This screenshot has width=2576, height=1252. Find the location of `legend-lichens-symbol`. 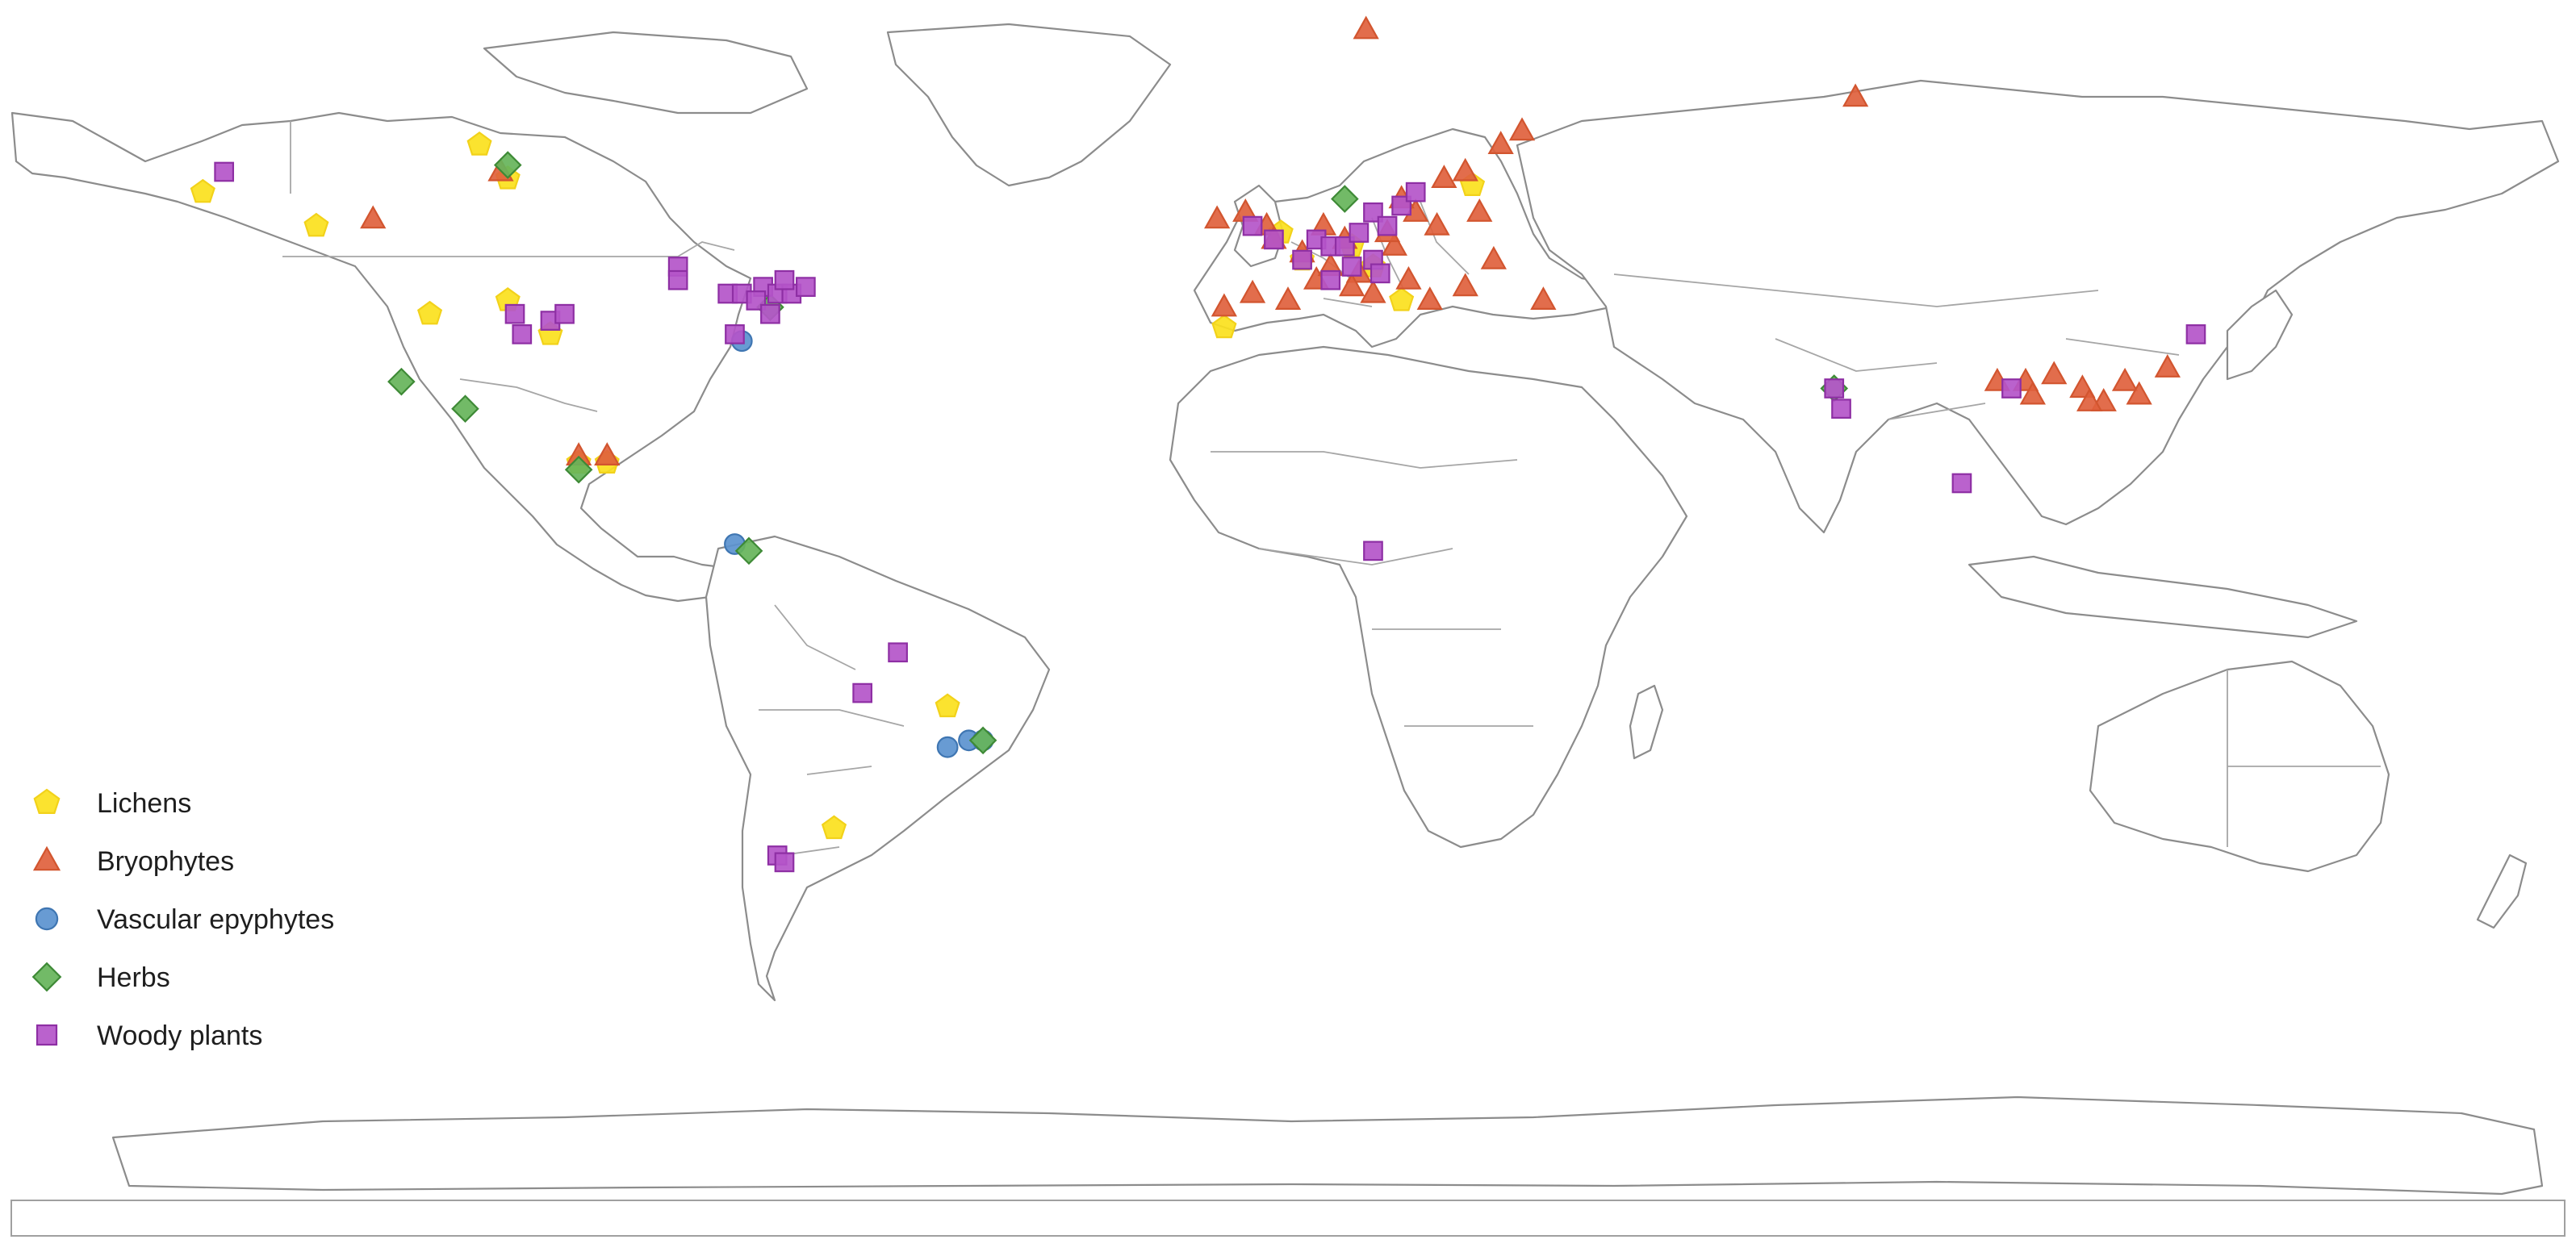

legend-lichens-symbol is located at coordinates (47, 801).